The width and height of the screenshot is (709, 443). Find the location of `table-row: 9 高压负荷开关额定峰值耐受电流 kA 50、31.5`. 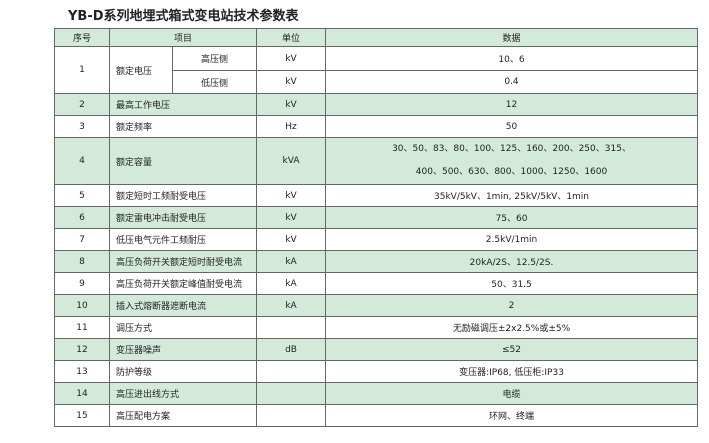

table-row: 9 高压负荷开关额定峰值耐受电流 kA 50、31.5 is located at coordinates (376, 283).